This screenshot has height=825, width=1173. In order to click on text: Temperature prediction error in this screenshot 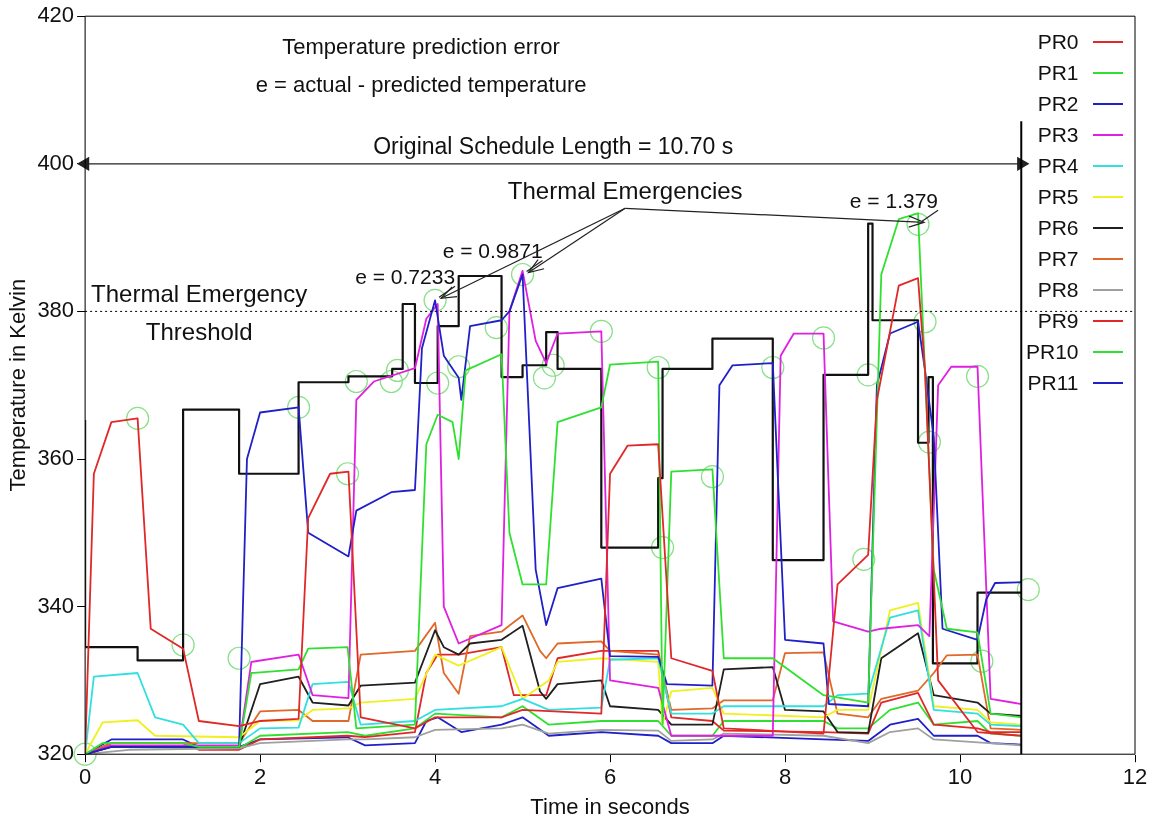, I will do `click(421, 47)`.